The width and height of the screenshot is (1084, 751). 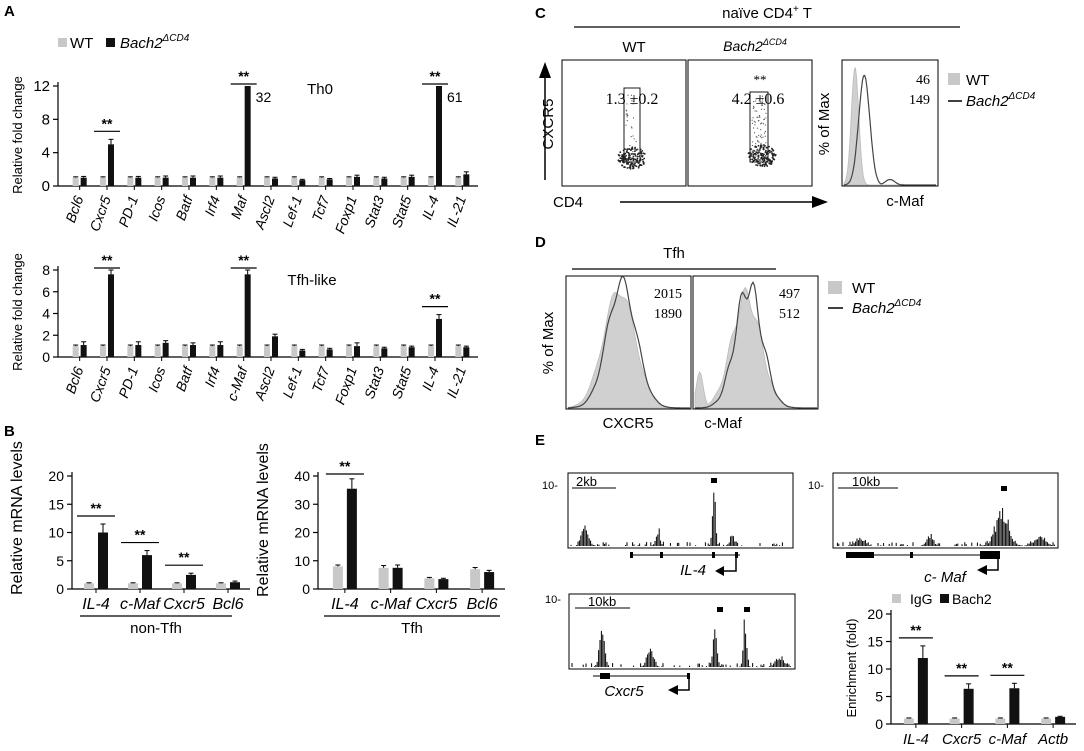 I want to click on x-category-label: Maf, so click(x=239, y=206).